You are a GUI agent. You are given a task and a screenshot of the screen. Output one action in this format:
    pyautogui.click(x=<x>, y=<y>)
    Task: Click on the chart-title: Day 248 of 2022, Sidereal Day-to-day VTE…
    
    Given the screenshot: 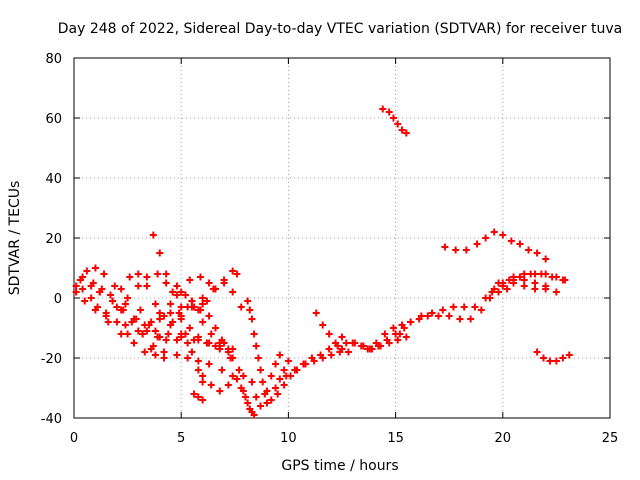 What is the action you would take?
    pyautogui.click(x=340, y=29)
    